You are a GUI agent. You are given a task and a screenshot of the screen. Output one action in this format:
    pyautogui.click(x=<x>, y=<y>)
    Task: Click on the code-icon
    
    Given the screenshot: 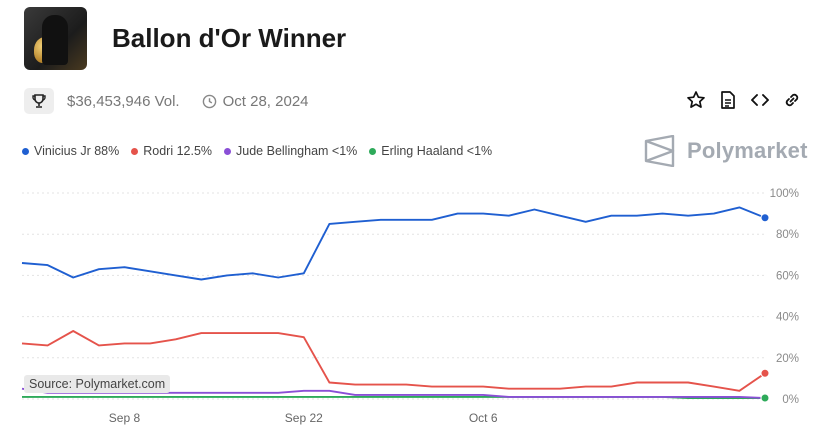 What is the action you would take?
    pyautogui.click(x=760, y=100)
    